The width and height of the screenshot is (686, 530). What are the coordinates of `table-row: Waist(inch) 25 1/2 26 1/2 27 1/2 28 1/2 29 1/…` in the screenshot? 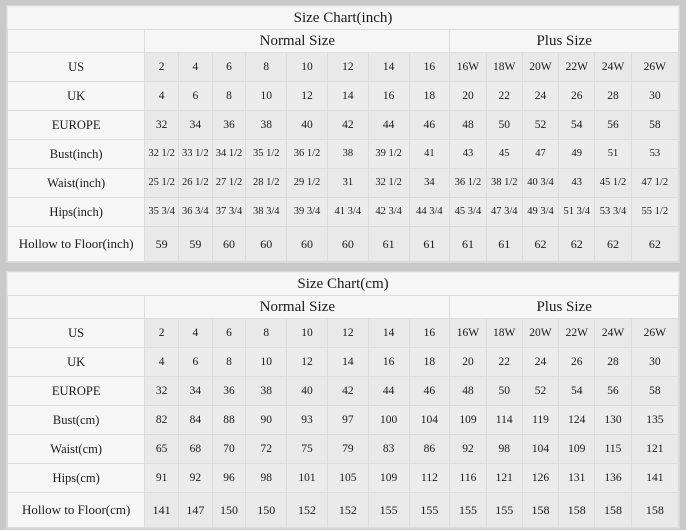 It's located at (343, 183).